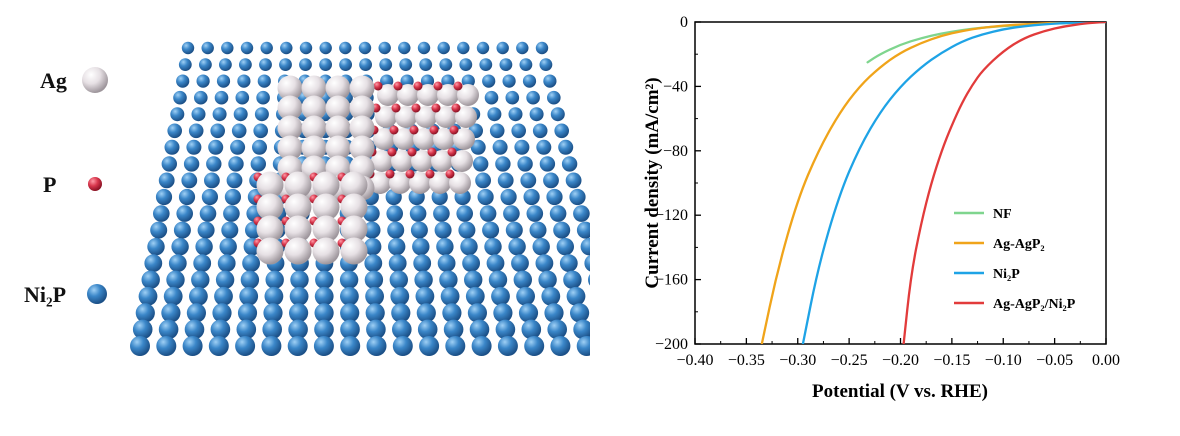 This screenshot has width=1180, height=436. What do you see at coordinates (849, 360) in the screenshot?
I see `x-tick-label: −0.25` at bounding box center [849, 360].